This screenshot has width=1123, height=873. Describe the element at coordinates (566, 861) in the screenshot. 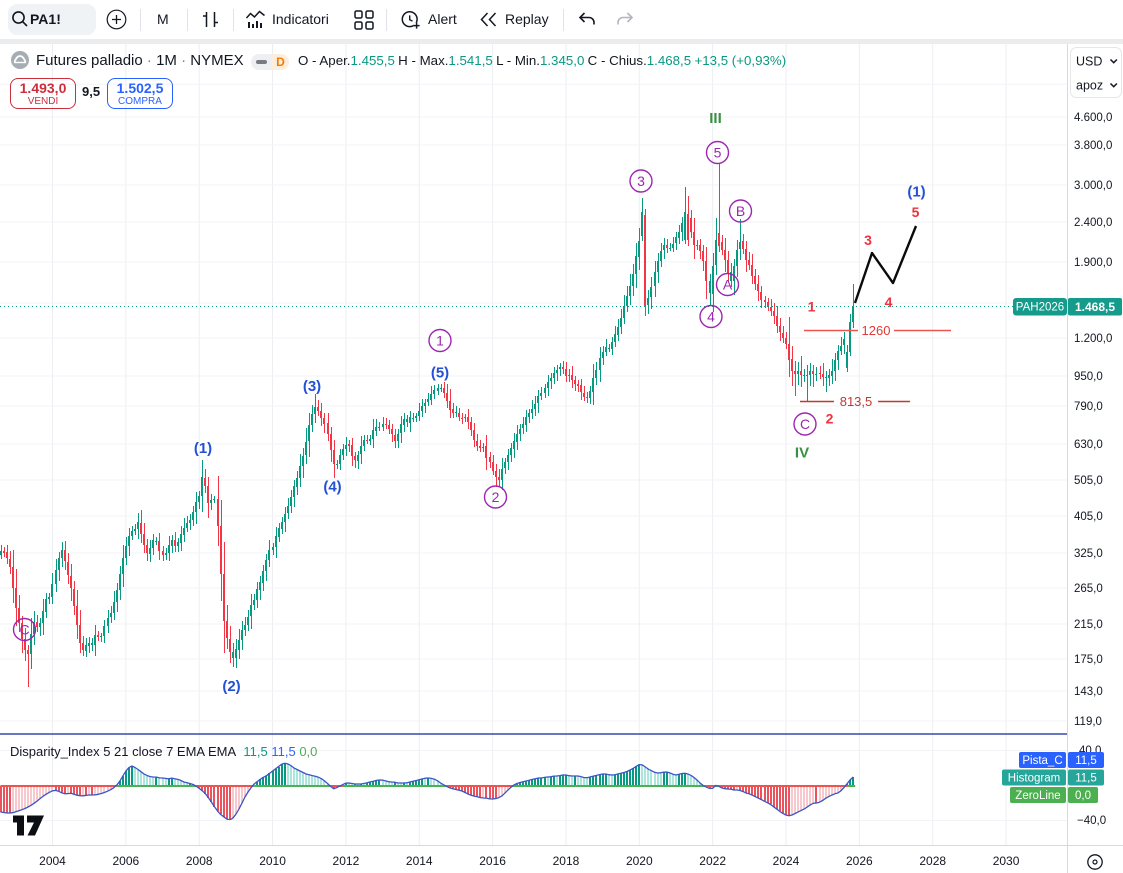

I see `svg-text: 2018` at that location.